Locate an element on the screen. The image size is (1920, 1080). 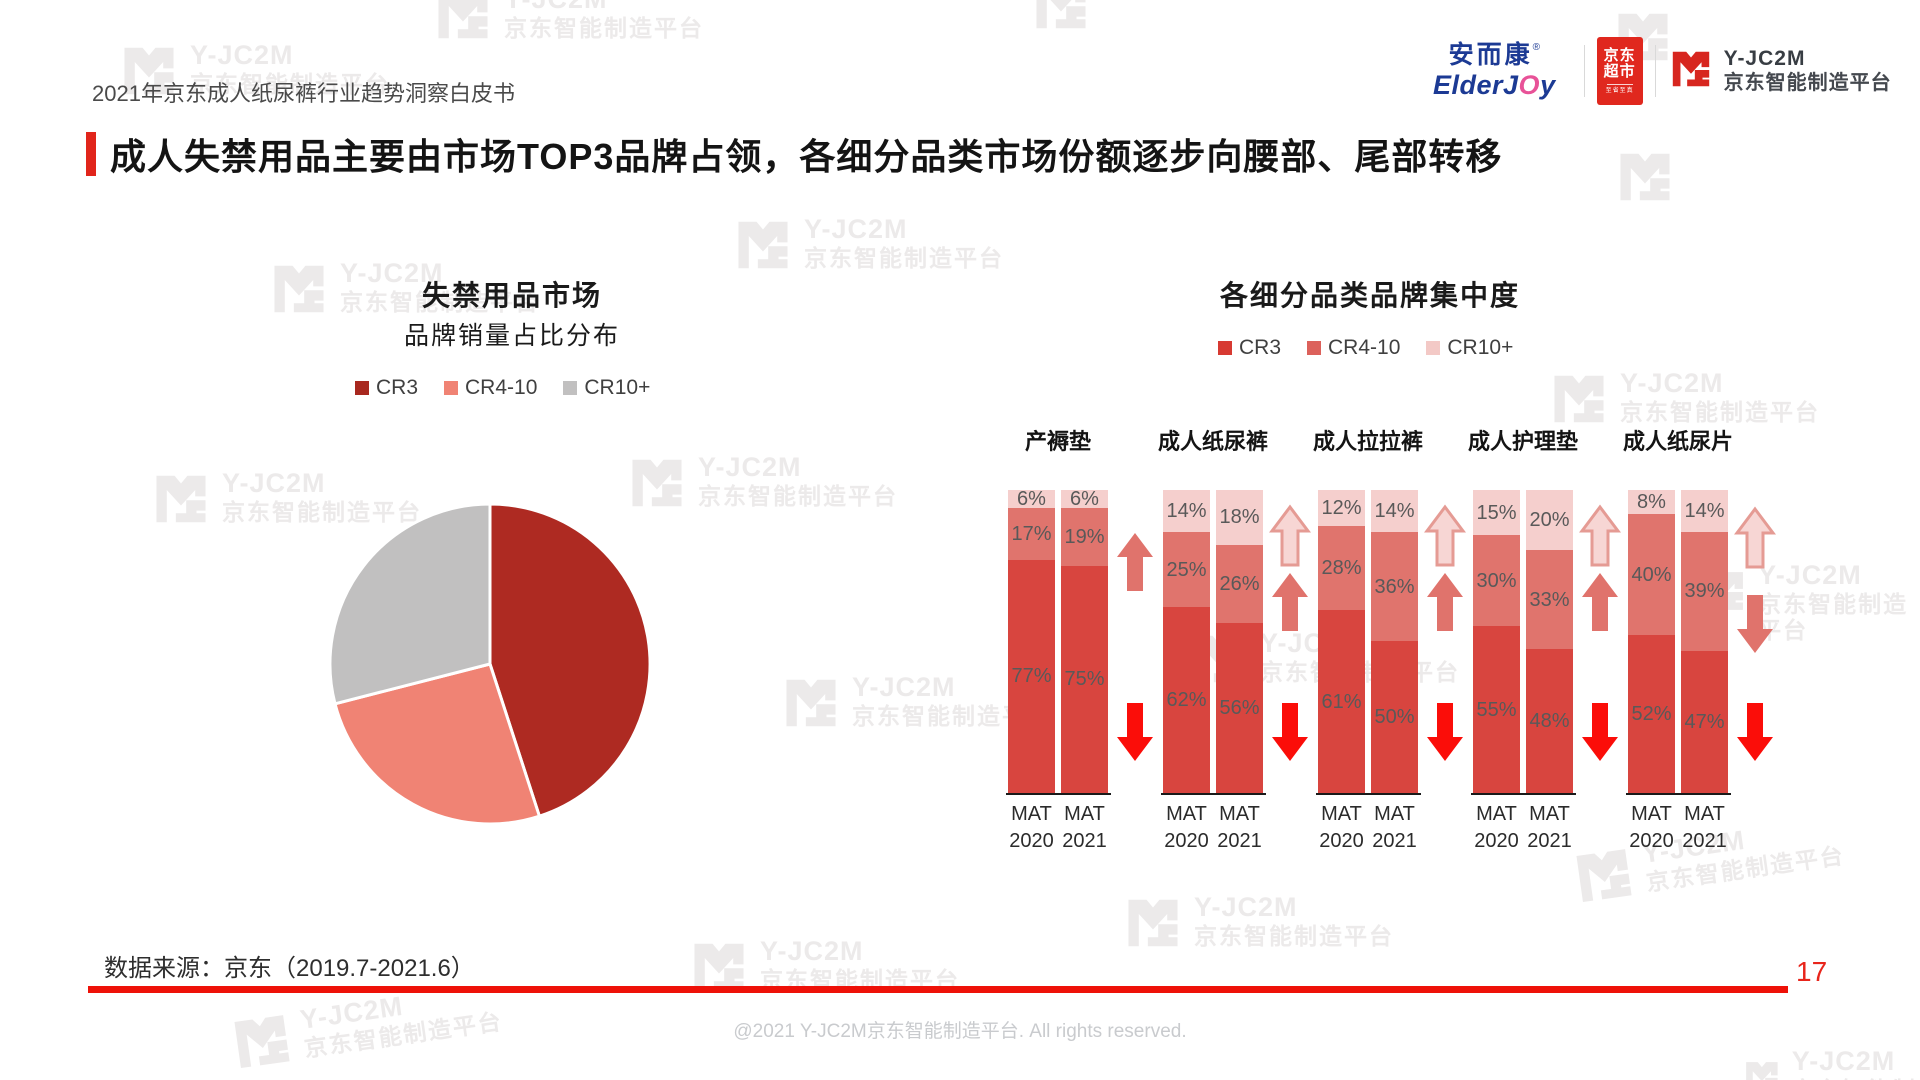
pie-slice-CR10+ is located at coordinates (410, 604).